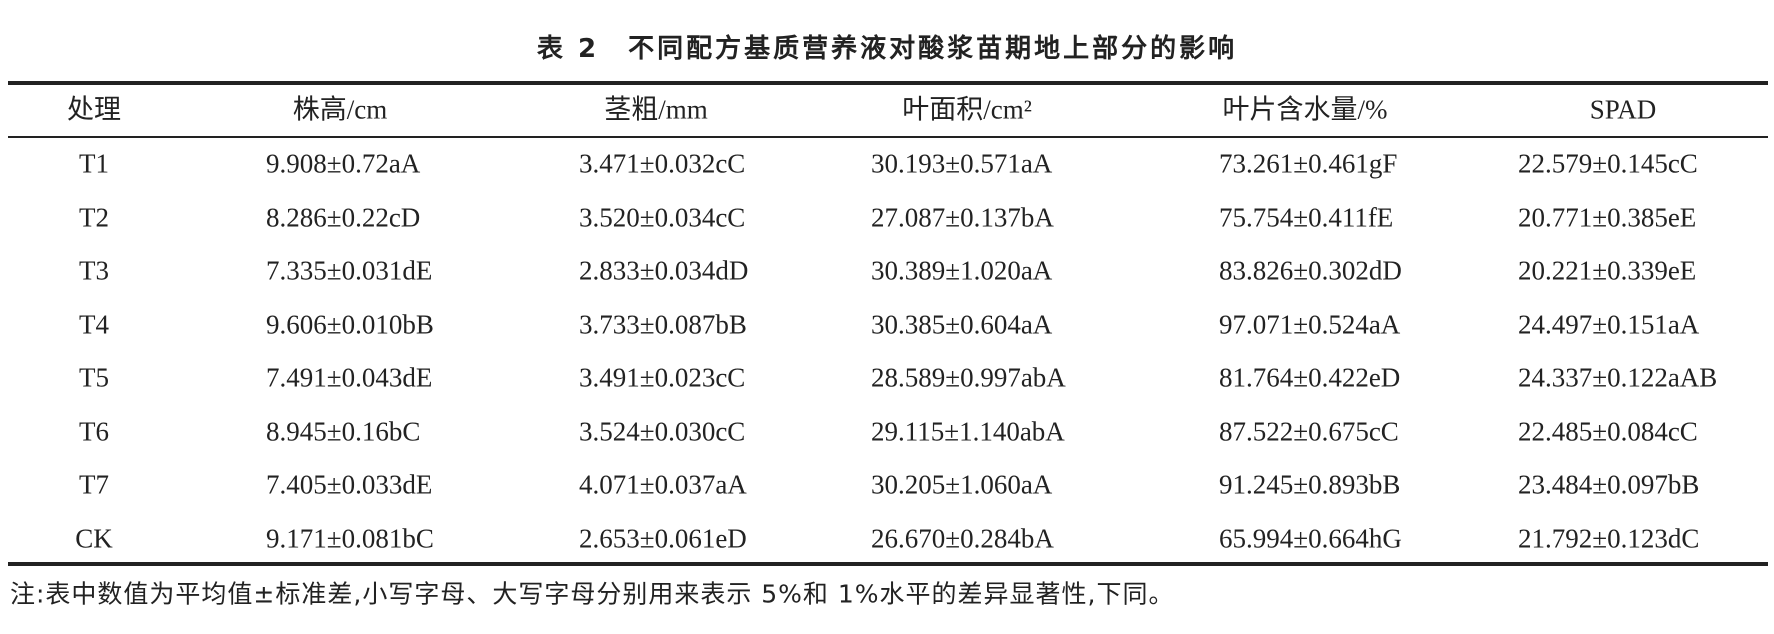 This screenshot has height=634, width=1774. Describe the element at coordinates (1609, 324) in the screenshot. I see `table-cell: 24.497±0.151aA` at that location.